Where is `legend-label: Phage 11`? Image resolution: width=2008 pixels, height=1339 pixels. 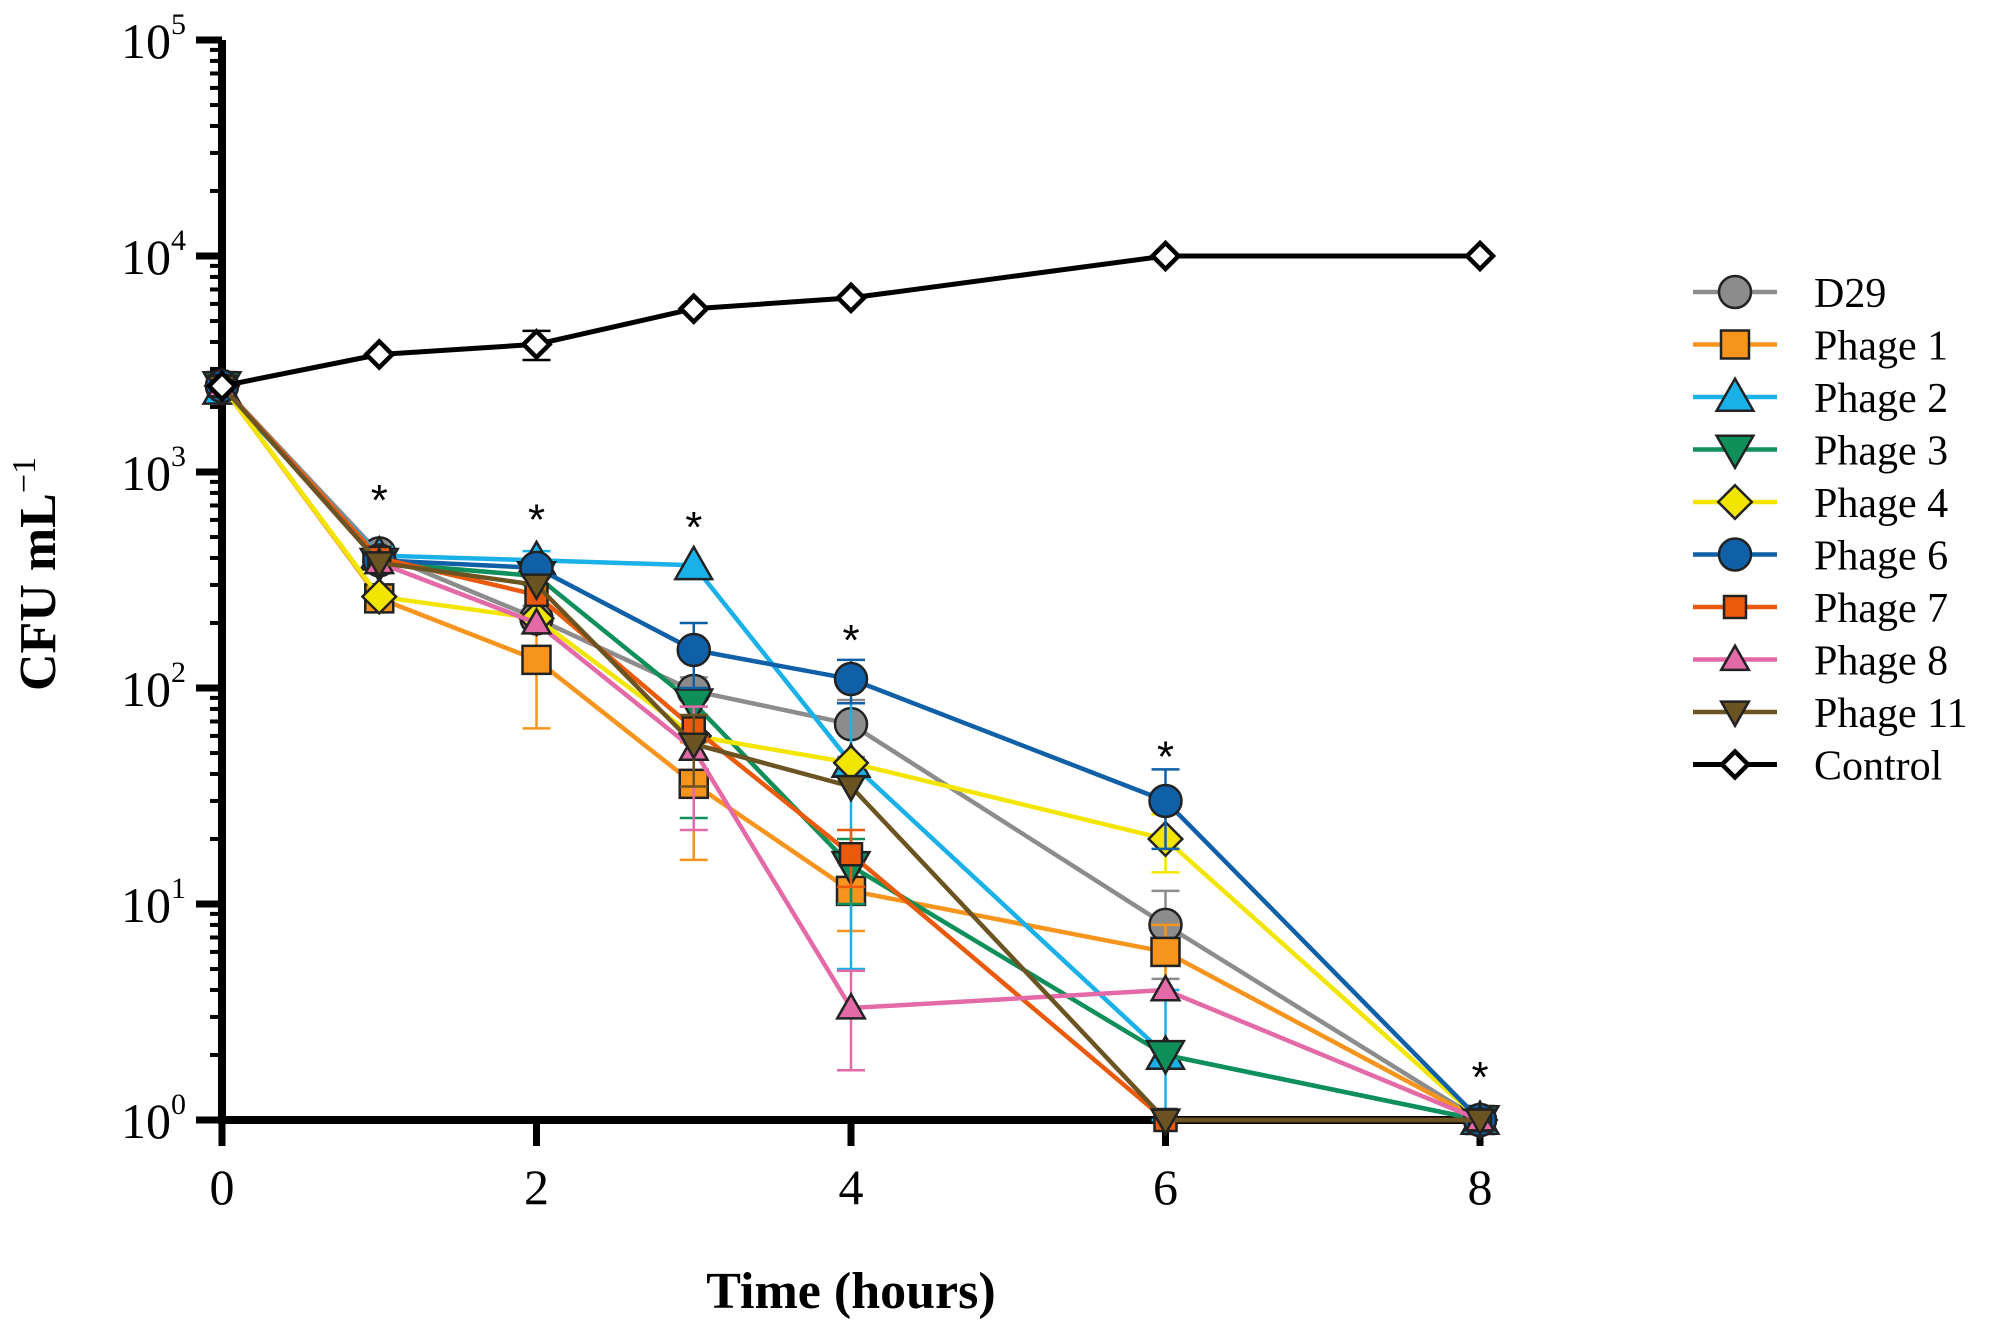
legend-label: Phage 11 is located at coordinates (1891, 714).